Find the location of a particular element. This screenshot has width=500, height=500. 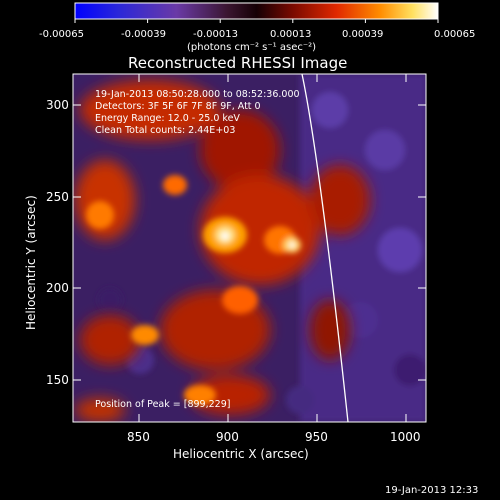

colorbar-tick-label: 0.00065 is located at coordinates (454, 34).